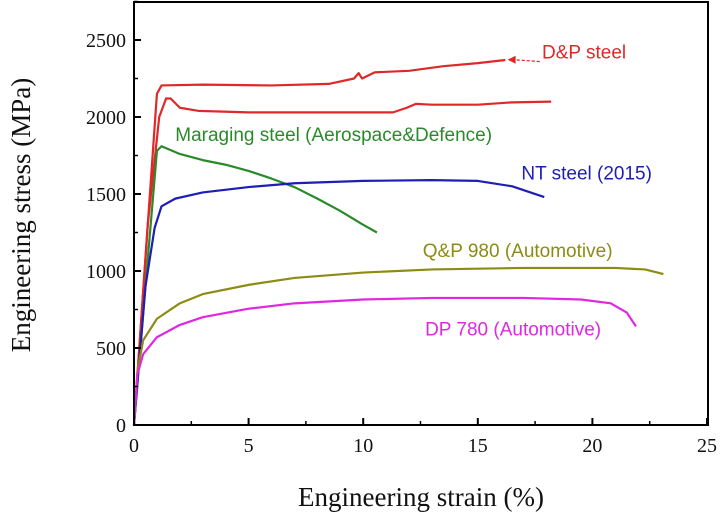 Image resolution: width=720 pixels, height=516 pixels. Describe the element at coordinates (707, 446) in the screenshot. I see `x-tick-label: 25` at that location.